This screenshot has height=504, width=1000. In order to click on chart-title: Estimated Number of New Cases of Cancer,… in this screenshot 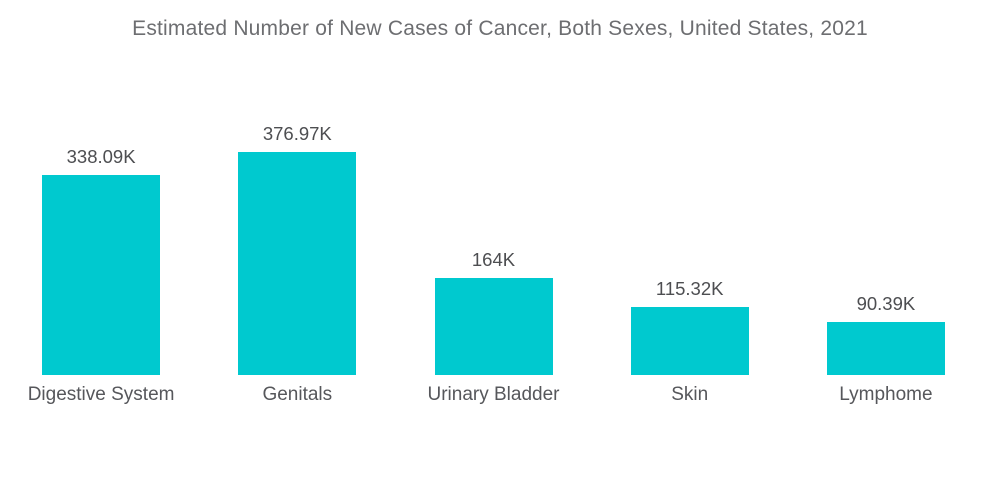, I will do `click(500, 28)`.